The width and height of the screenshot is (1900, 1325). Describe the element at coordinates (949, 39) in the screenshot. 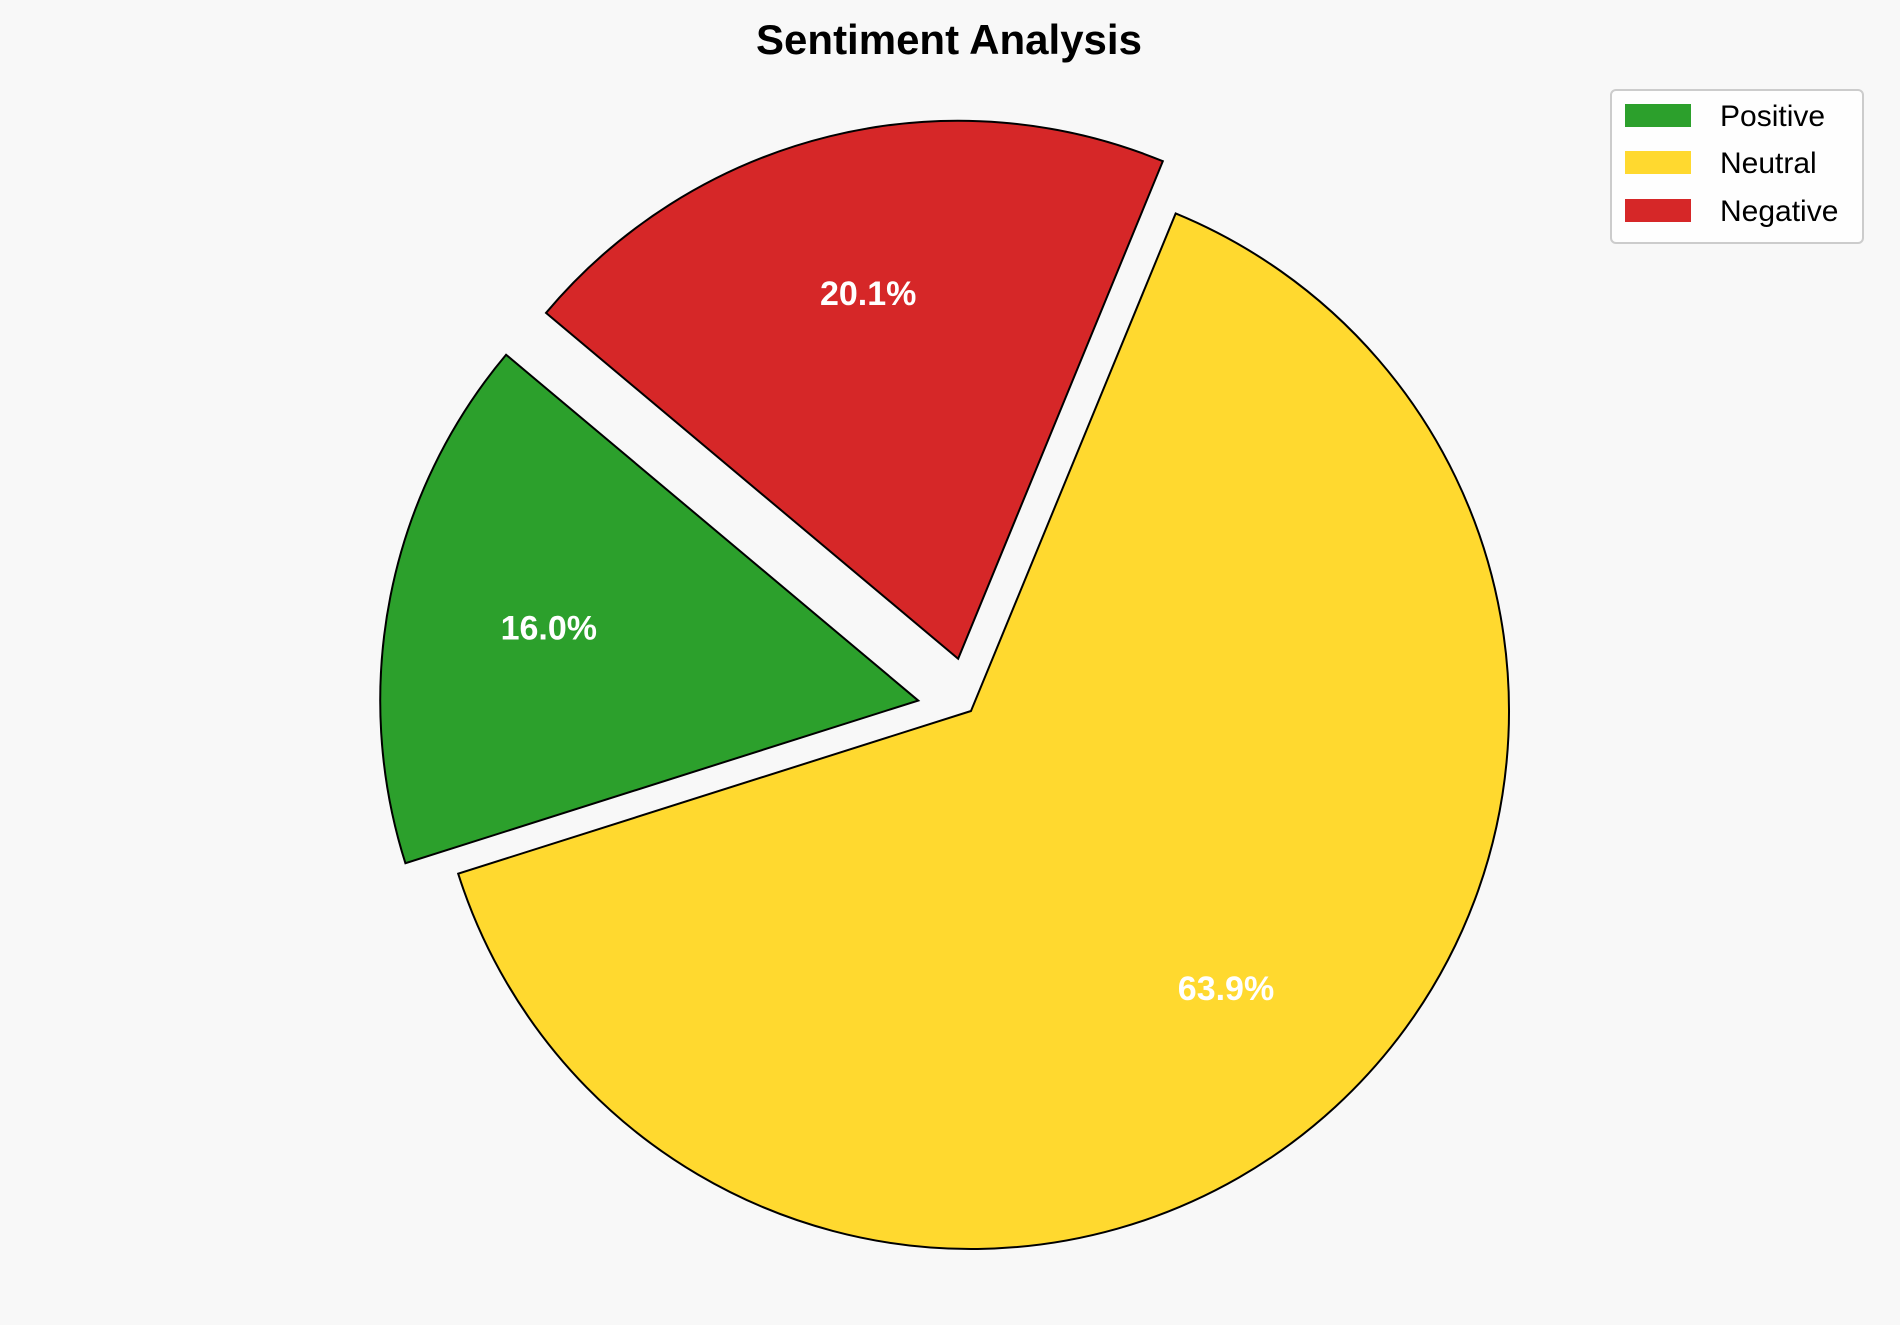

I see `chart-title: Sentiment Analysis` at that location.